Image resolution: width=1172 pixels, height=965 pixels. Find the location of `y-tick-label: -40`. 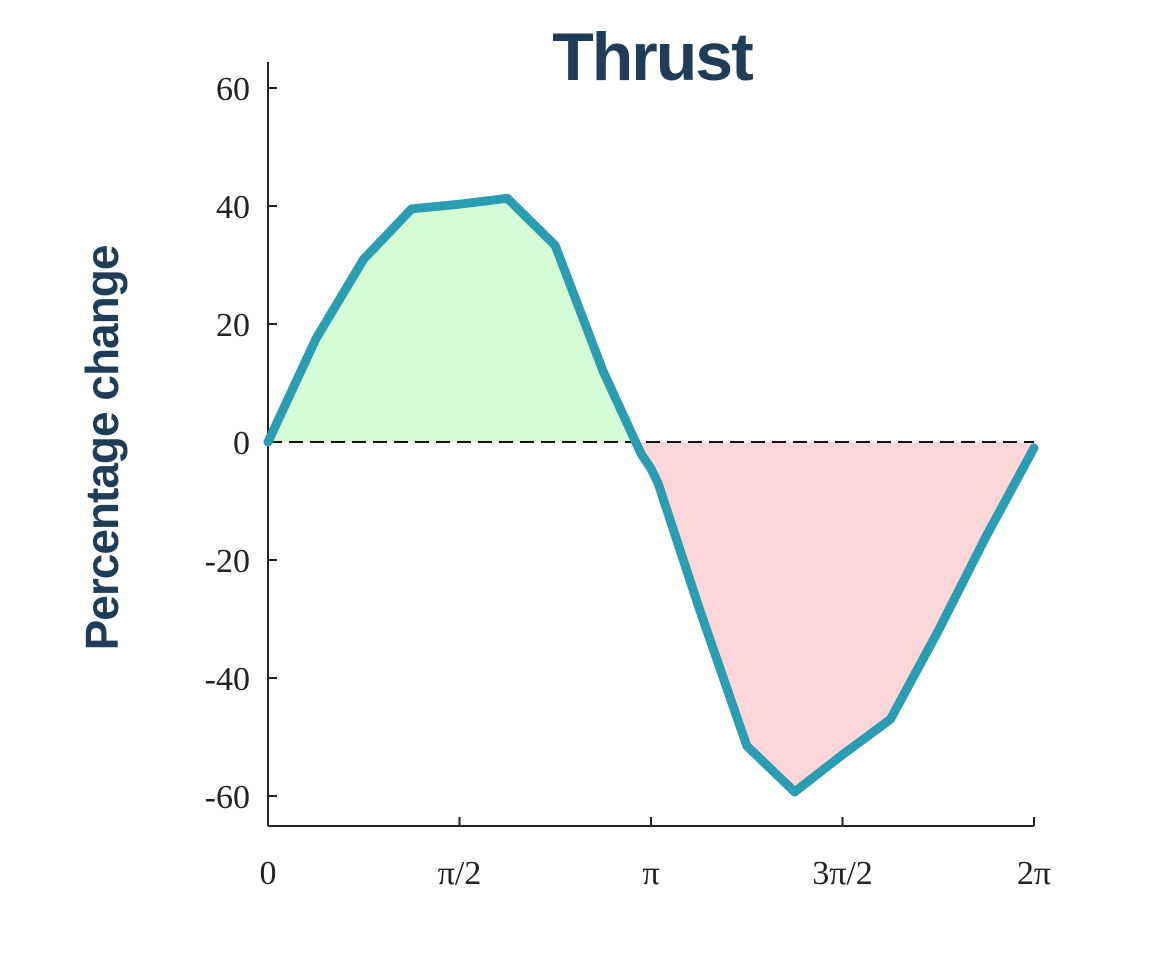

y-tick-label: -40 is located at coordinates (227, 679).